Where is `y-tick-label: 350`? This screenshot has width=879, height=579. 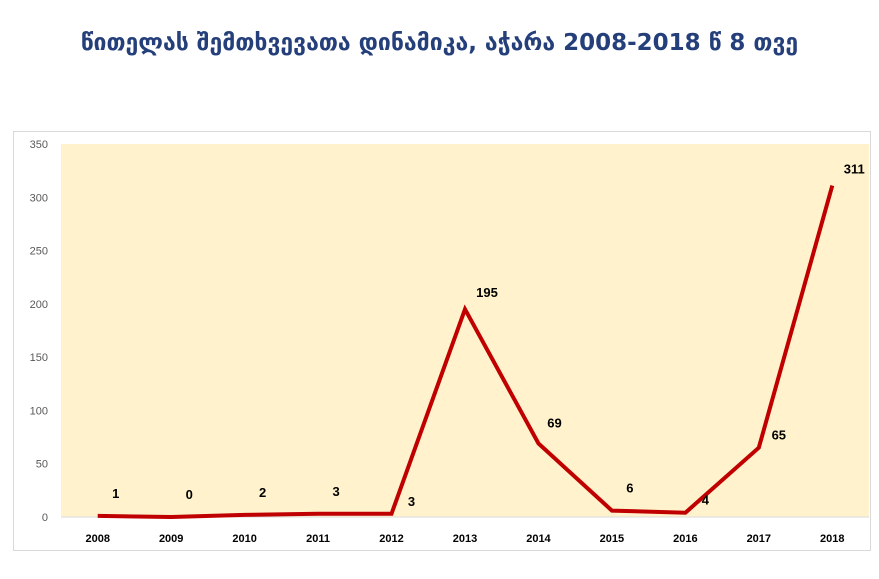 y-tick-label: 350 is located at coordinates (39, 145).